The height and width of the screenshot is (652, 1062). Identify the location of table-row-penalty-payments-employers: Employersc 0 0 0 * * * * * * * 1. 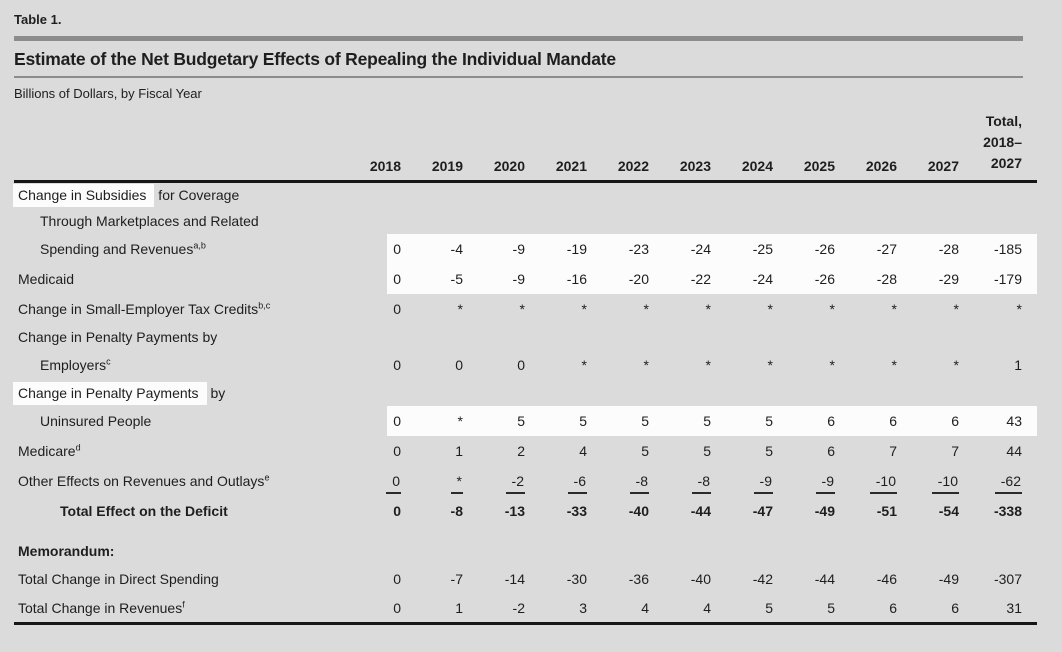
(525, 365).